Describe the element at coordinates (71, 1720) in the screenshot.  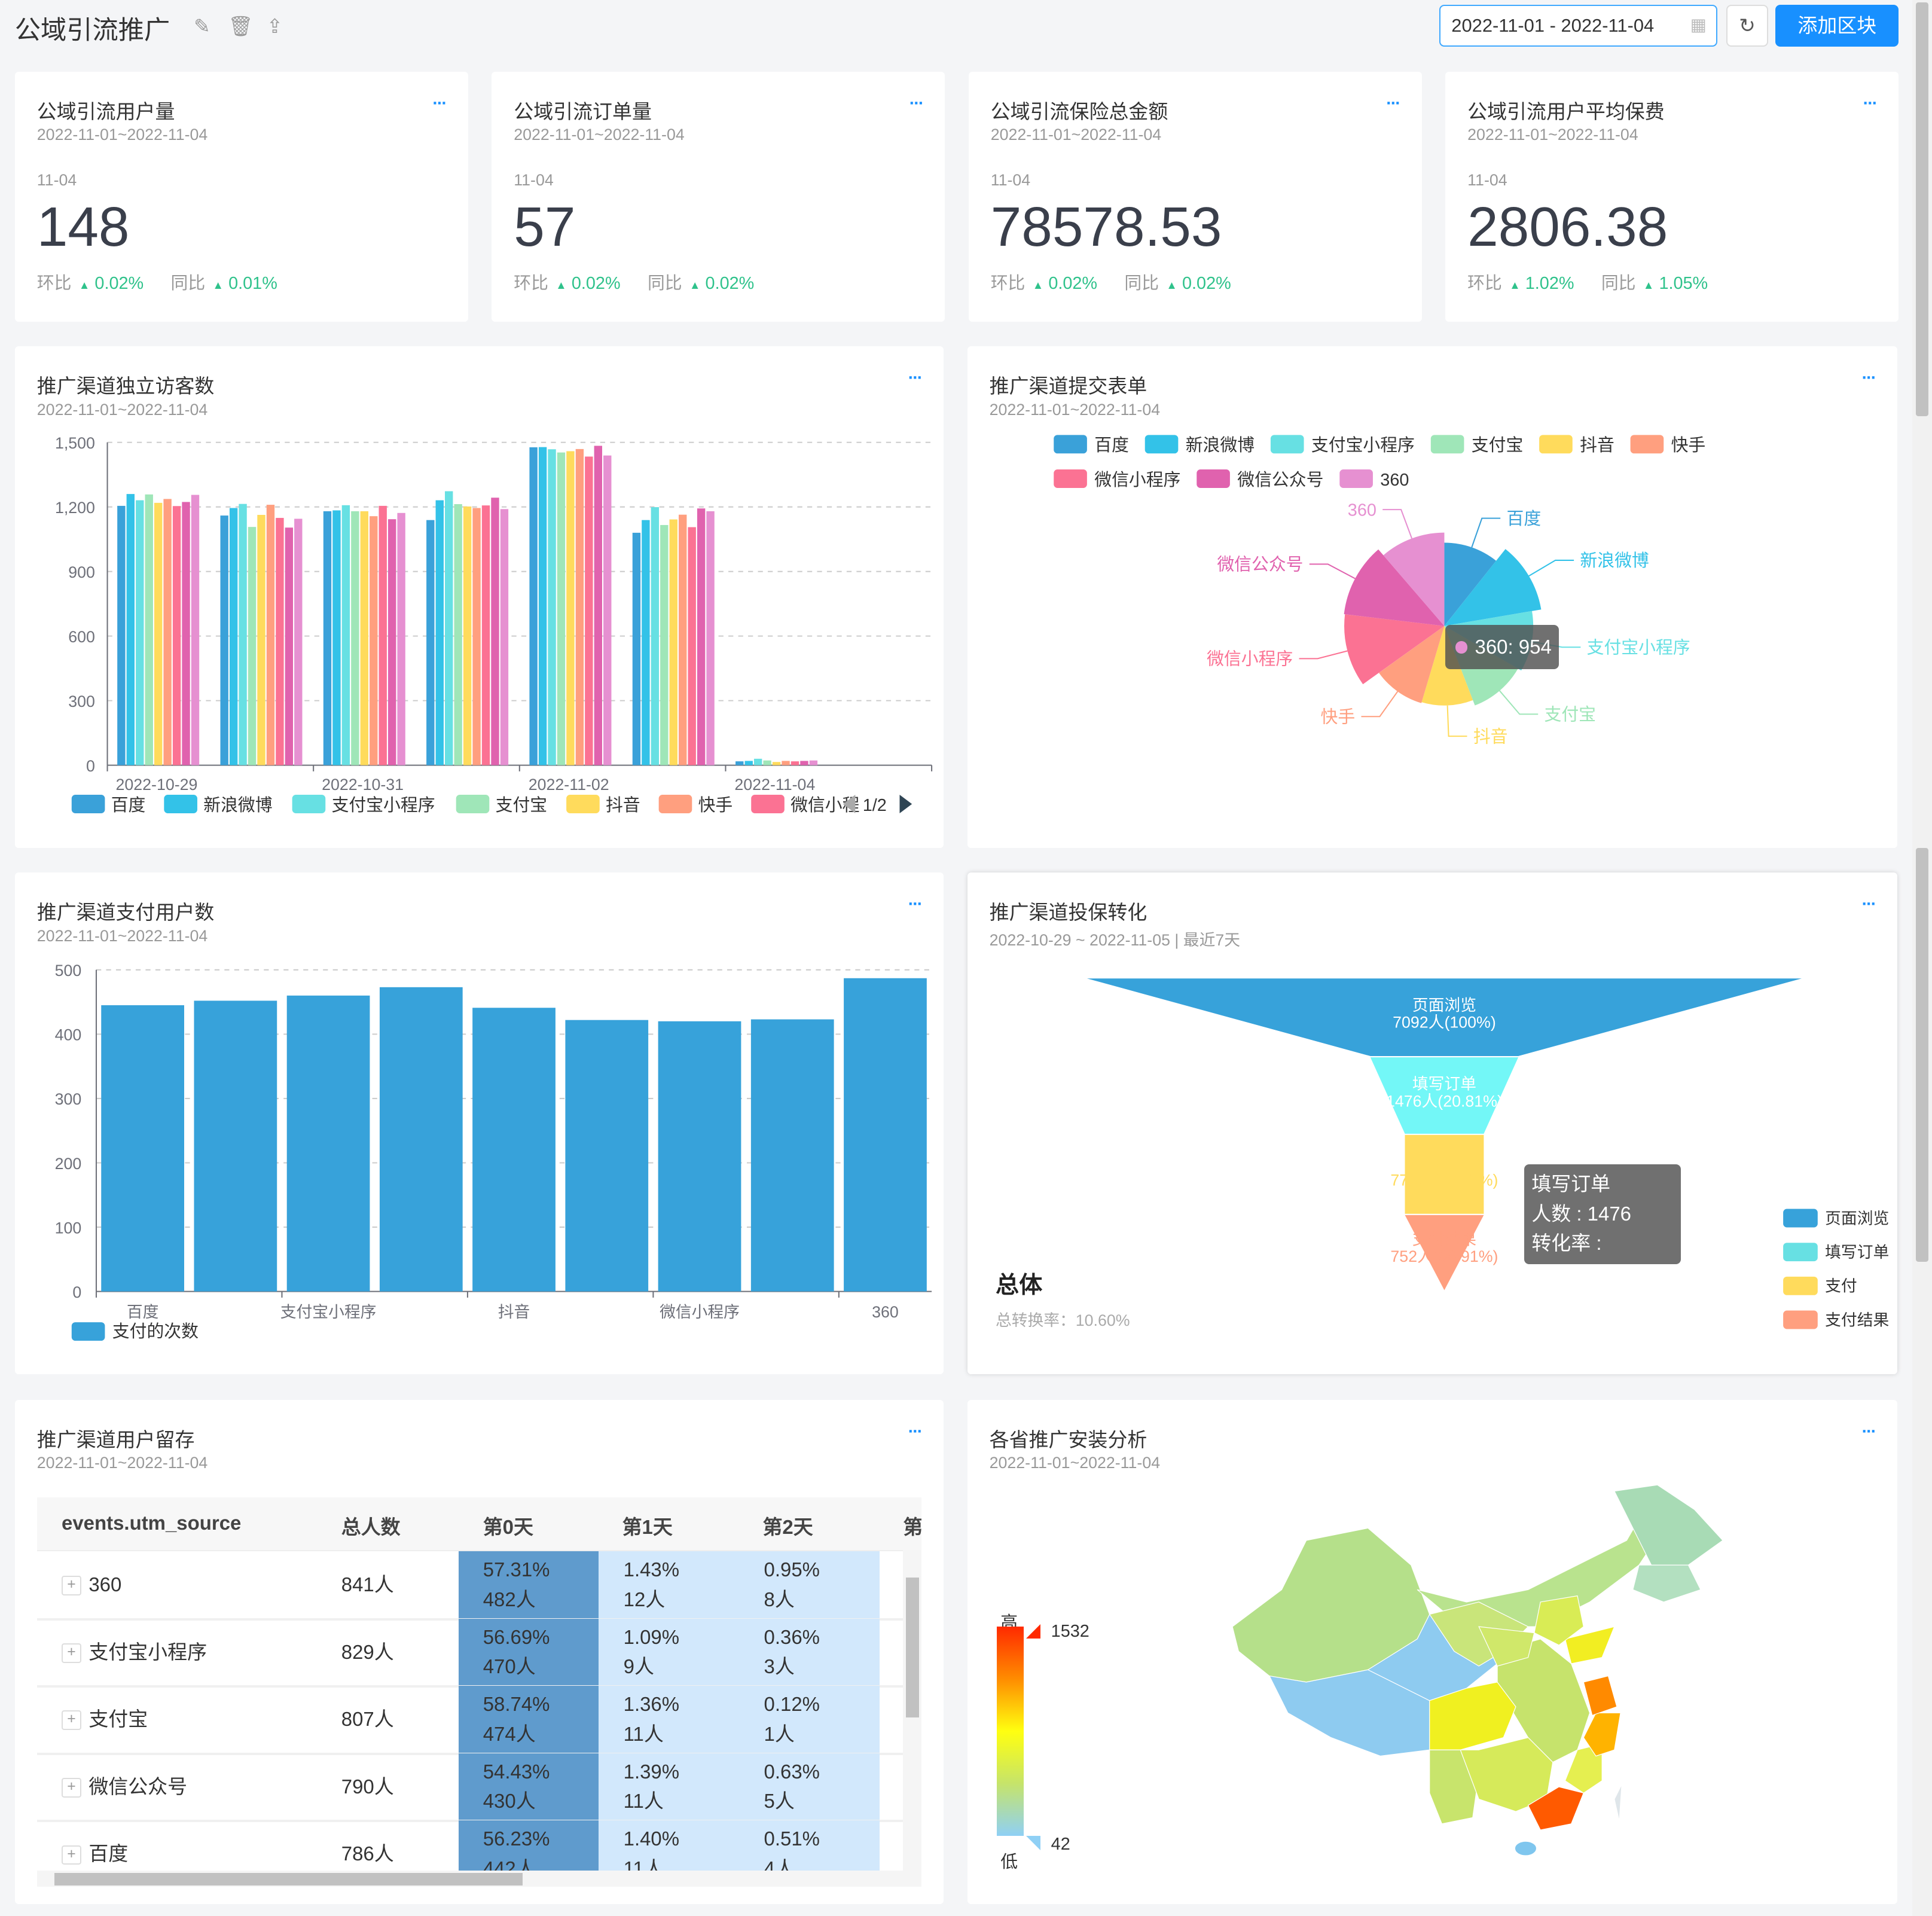
I see `expand-row-button: +` at that location.